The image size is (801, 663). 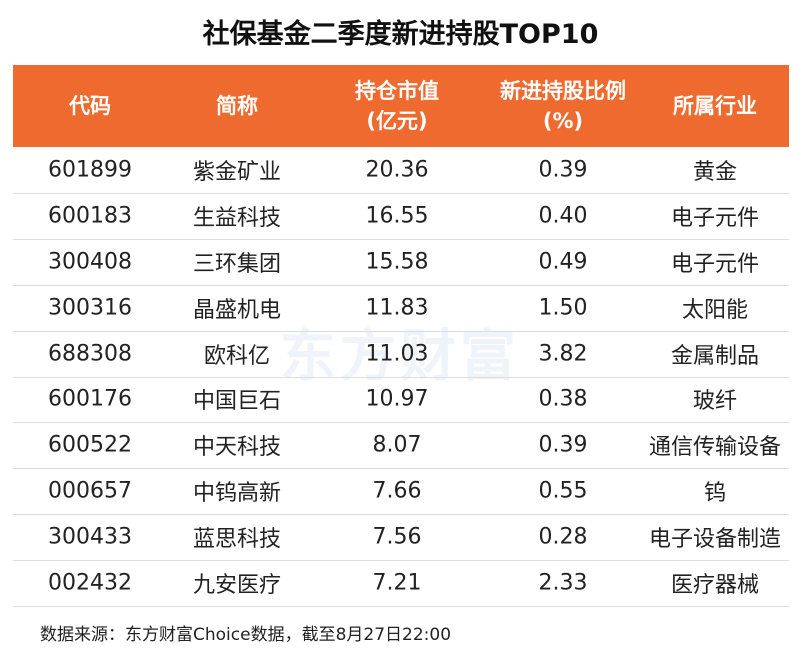 I want to click on table-cell: 蓝思科技, so click(x=237, y=540).